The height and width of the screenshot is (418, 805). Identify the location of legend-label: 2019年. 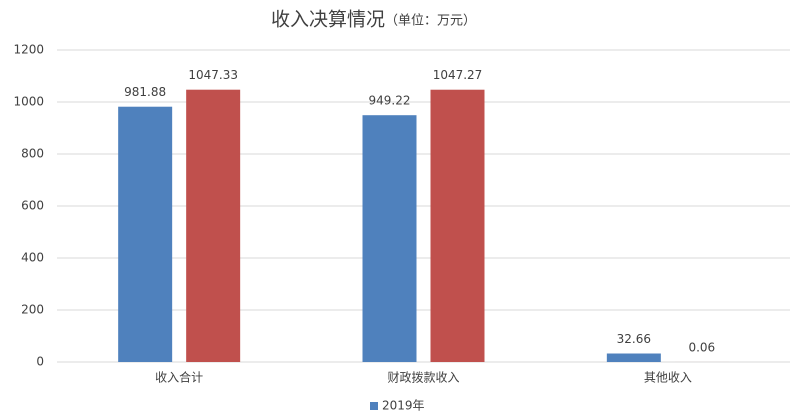
(403, 406).